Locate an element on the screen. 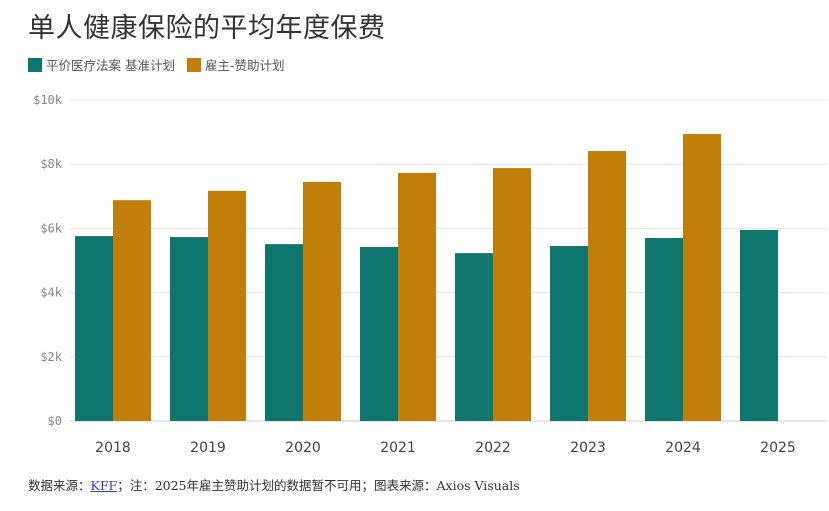 This screenshot has width=829, height=511. bar-employer-2021 is located at coordinates (417, 296).